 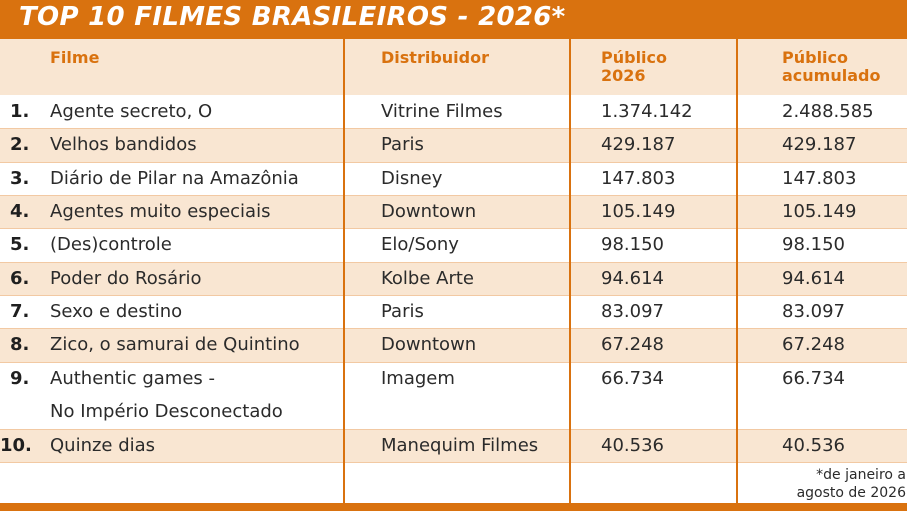 What do you see at coordinates (166, 411) in the screenshot?
I see `table-row-filme-line2: No Império Desconectado` at bounding box center [166, 411].